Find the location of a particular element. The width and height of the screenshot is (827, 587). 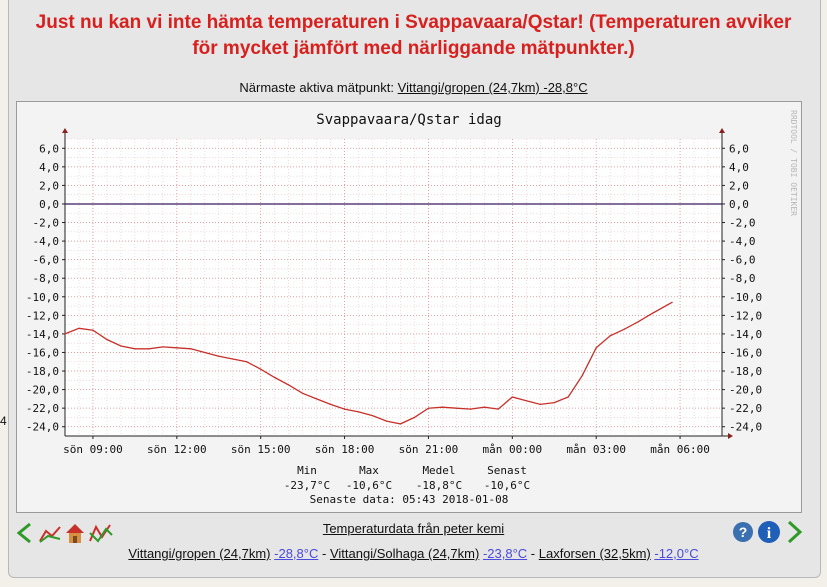

nav-left-icons is located at coordinates (69, 533).